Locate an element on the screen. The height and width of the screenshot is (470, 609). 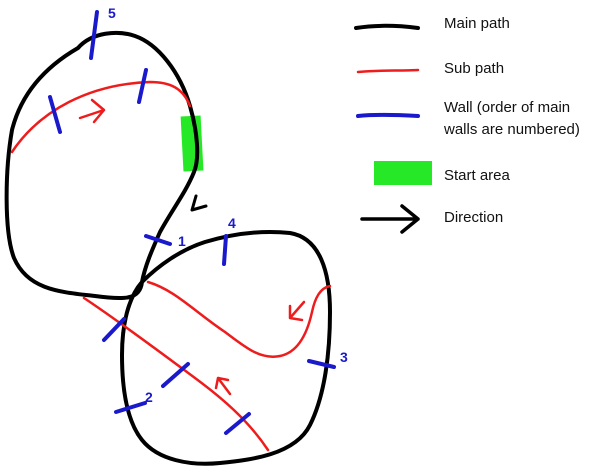
legend-main-path-swatch is located at coordinates (387, 26).